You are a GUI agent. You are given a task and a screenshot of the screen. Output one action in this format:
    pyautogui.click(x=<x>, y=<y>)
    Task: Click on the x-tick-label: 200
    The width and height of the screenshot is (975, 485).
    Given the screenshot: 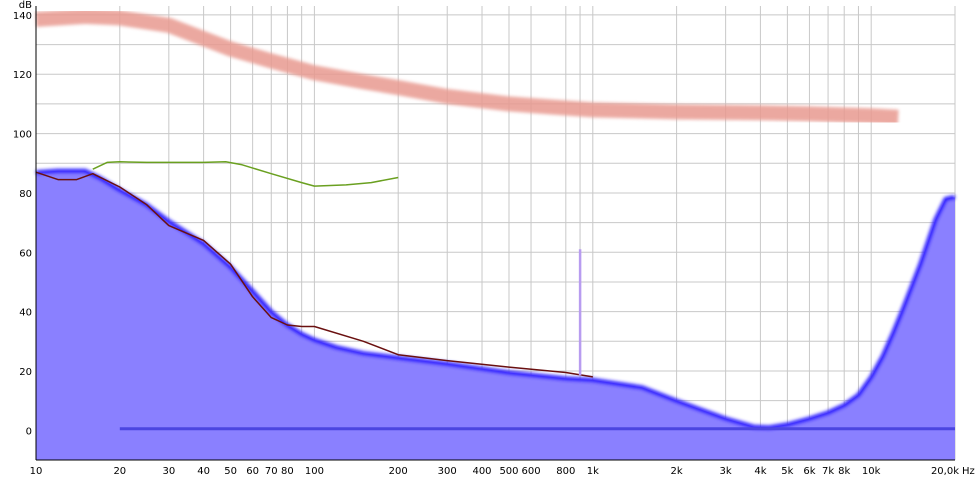 What is the action you would take?
    pyautogui.click(x=398, y=471)
    